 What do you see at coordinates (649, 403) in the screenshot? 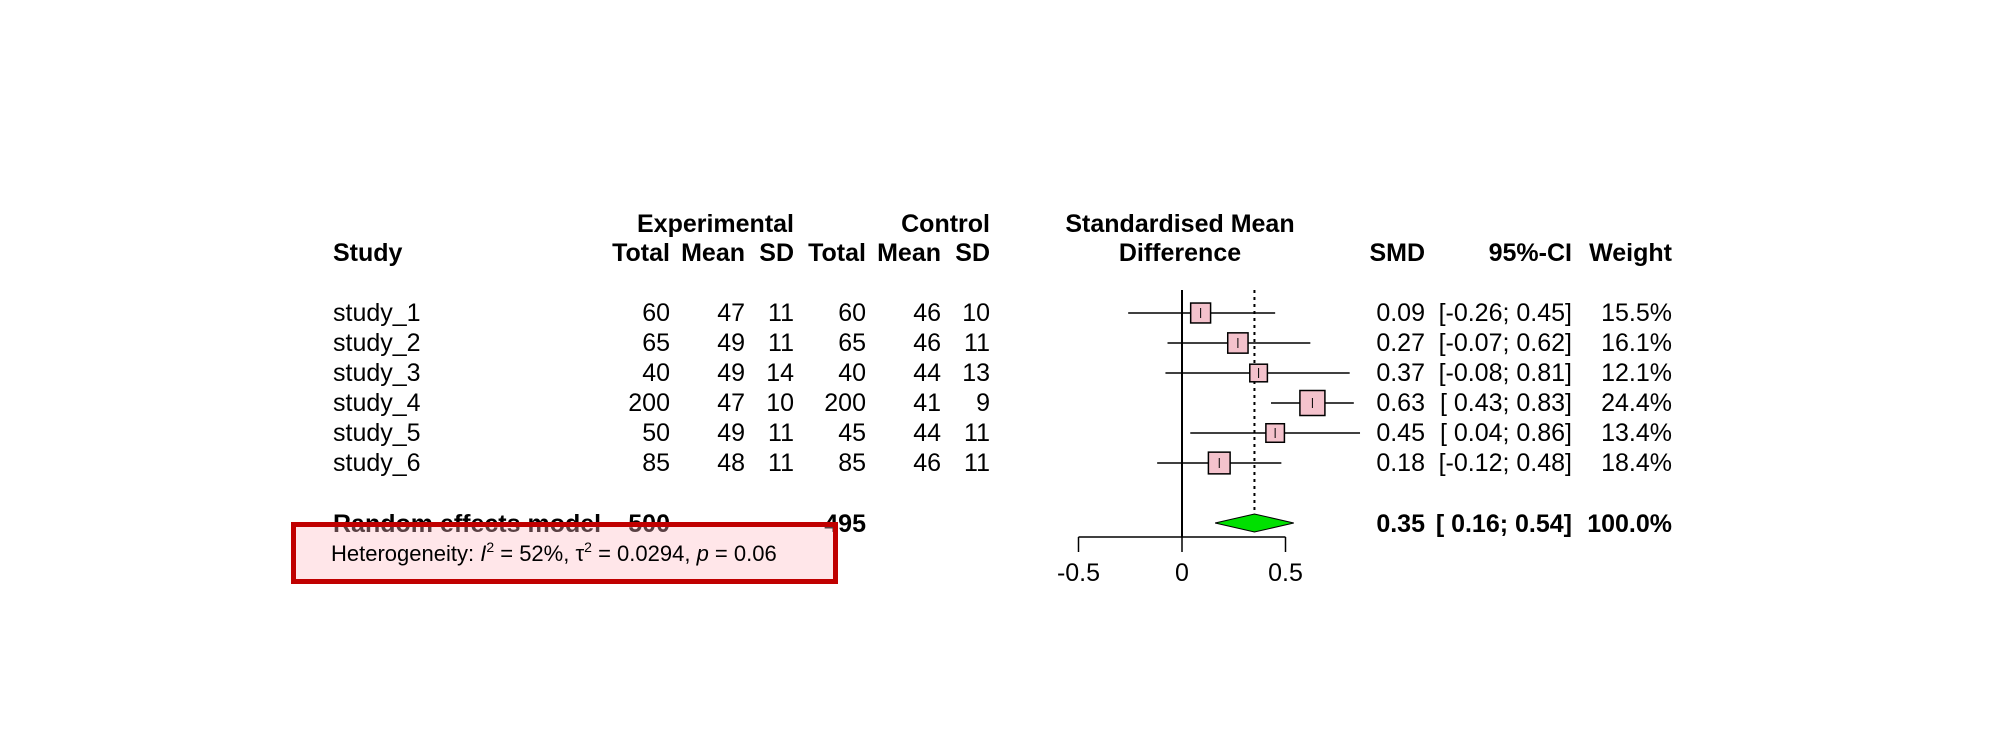
I see `total-e-value: 200` at bounding box center [649, 403].